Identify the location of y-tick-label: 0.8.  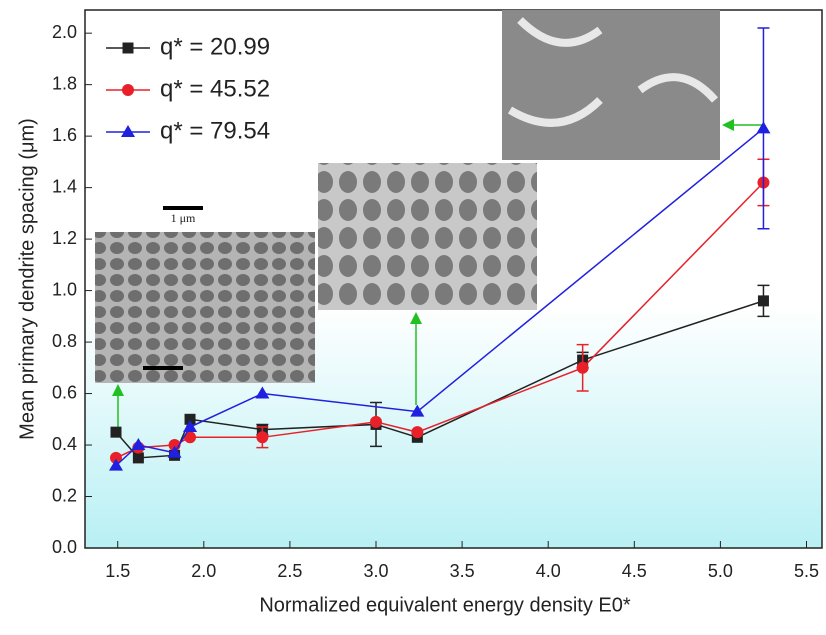
(64, 341).